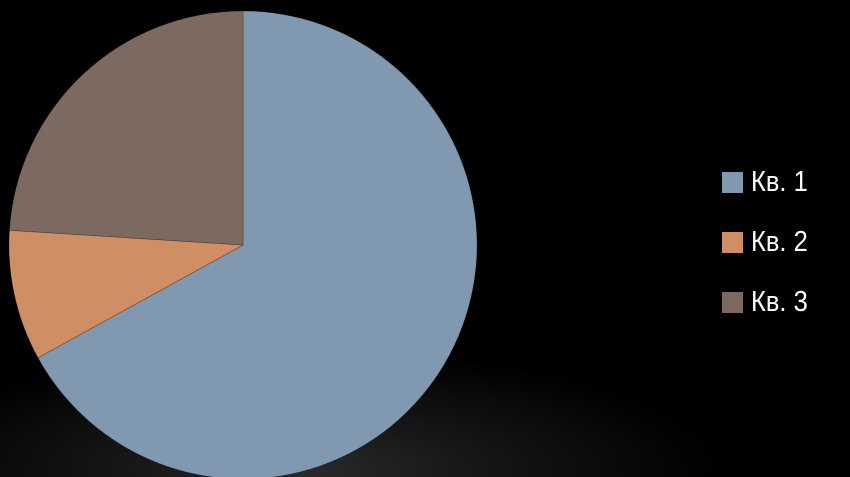  What do you see at coordinates (779, 242) in the screenshot?
I see `legend-label-q2: Кв. 2` at bounding box center [779, 242].